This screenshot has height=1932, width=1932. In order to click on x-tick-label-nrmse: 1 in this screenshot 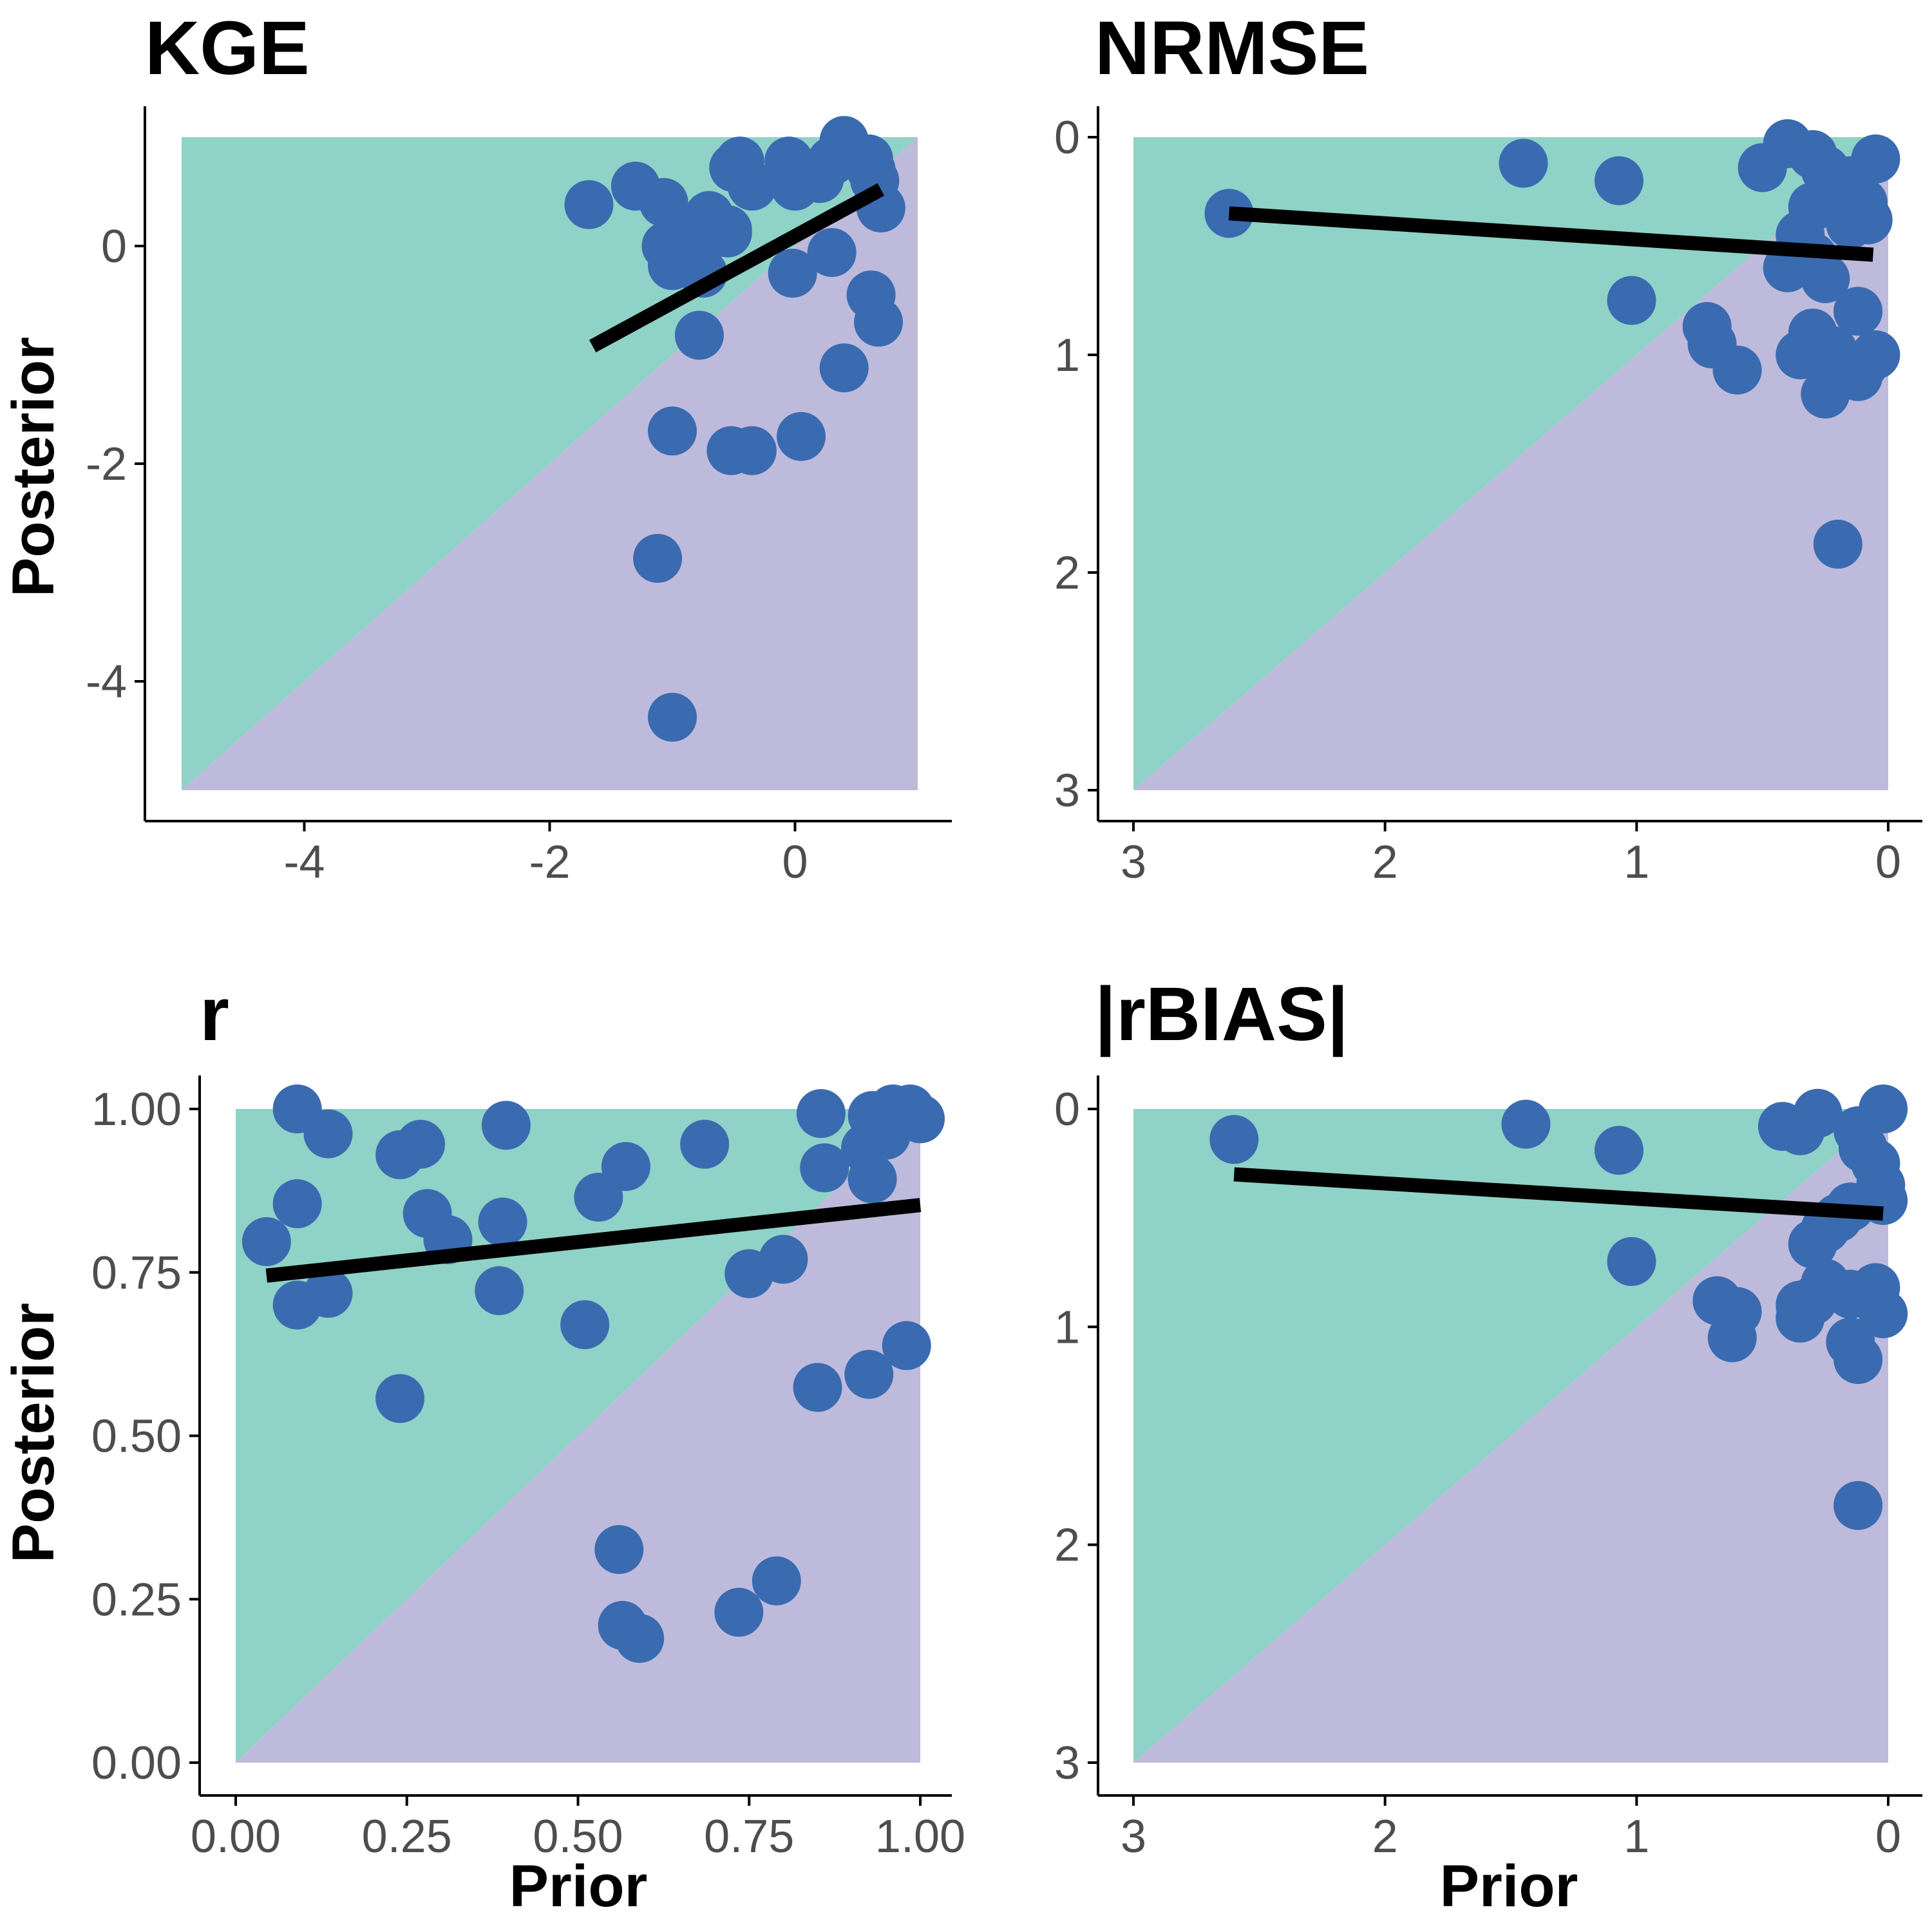, I will do `click(1636, 862)`.